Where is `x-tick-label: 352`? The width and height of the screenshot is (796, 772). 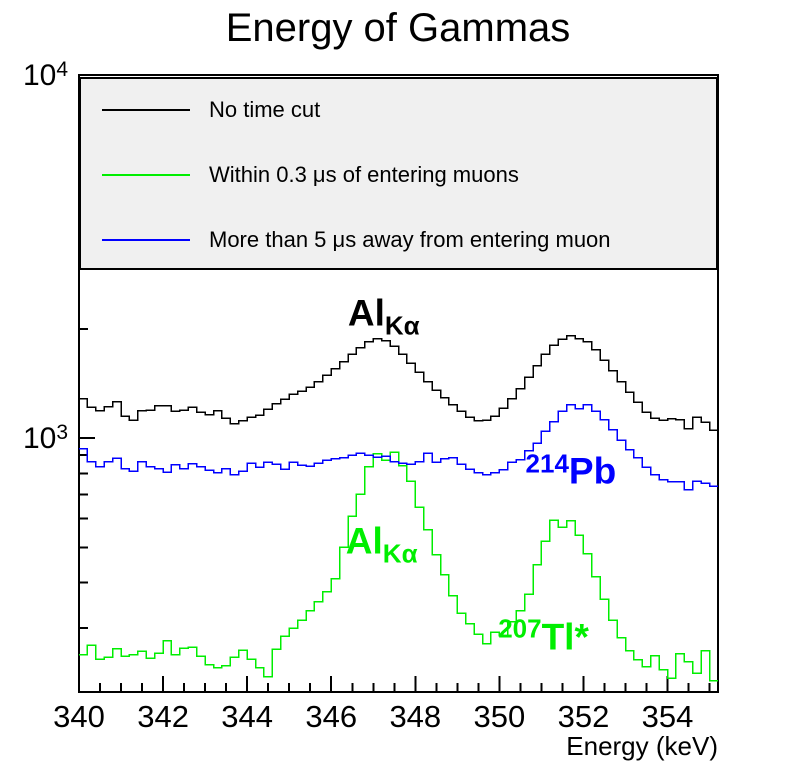
x-tick-label: 352 is located at coordinates (583, 716).